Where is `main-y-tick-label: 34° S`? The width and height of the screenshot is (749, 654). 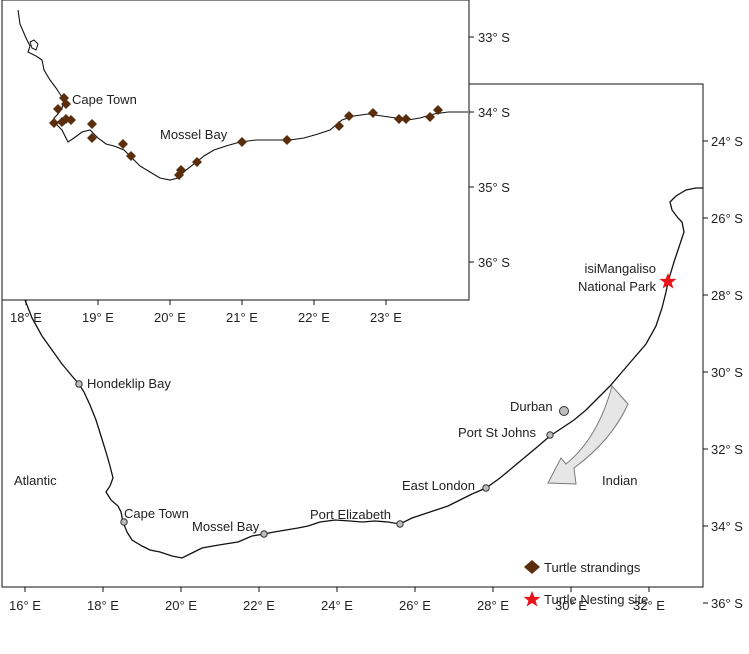
main-y-tick-label: 34° S is located at coordinates (727, 526).